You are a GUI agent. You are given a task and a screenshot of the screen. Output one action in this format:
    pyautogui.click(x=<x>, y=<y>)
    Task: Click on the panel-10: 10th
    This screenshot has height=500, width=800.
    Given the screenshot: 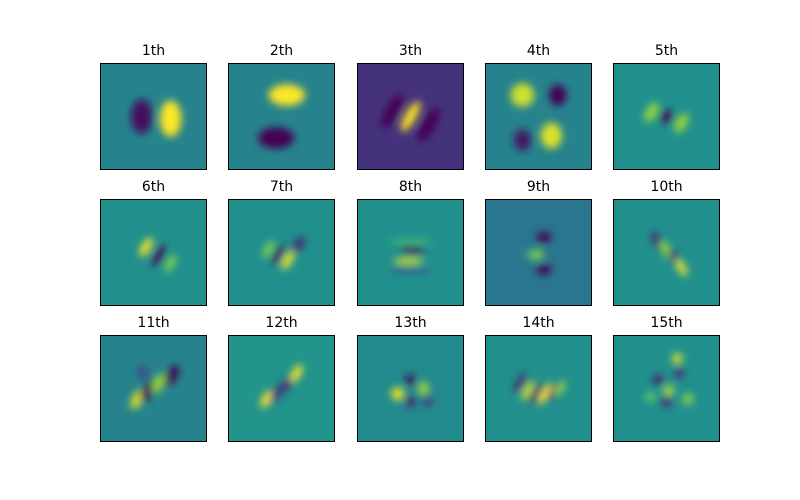 What is the action you would take?
    pyautogui.click(x=666, y=242)
    